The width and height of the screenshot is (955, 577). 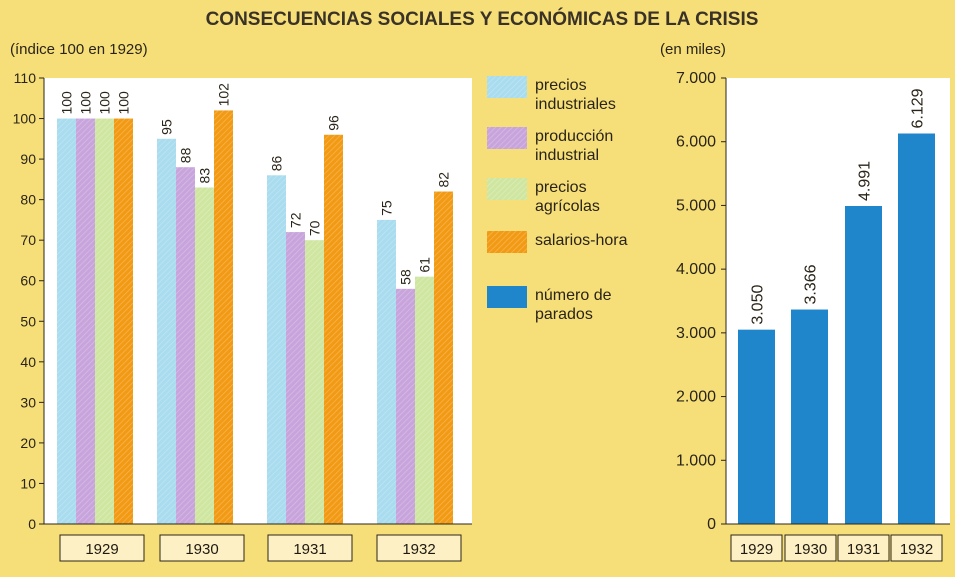 I want to click on bar-numero-de-parados-1930, so click(x=809, y=416).